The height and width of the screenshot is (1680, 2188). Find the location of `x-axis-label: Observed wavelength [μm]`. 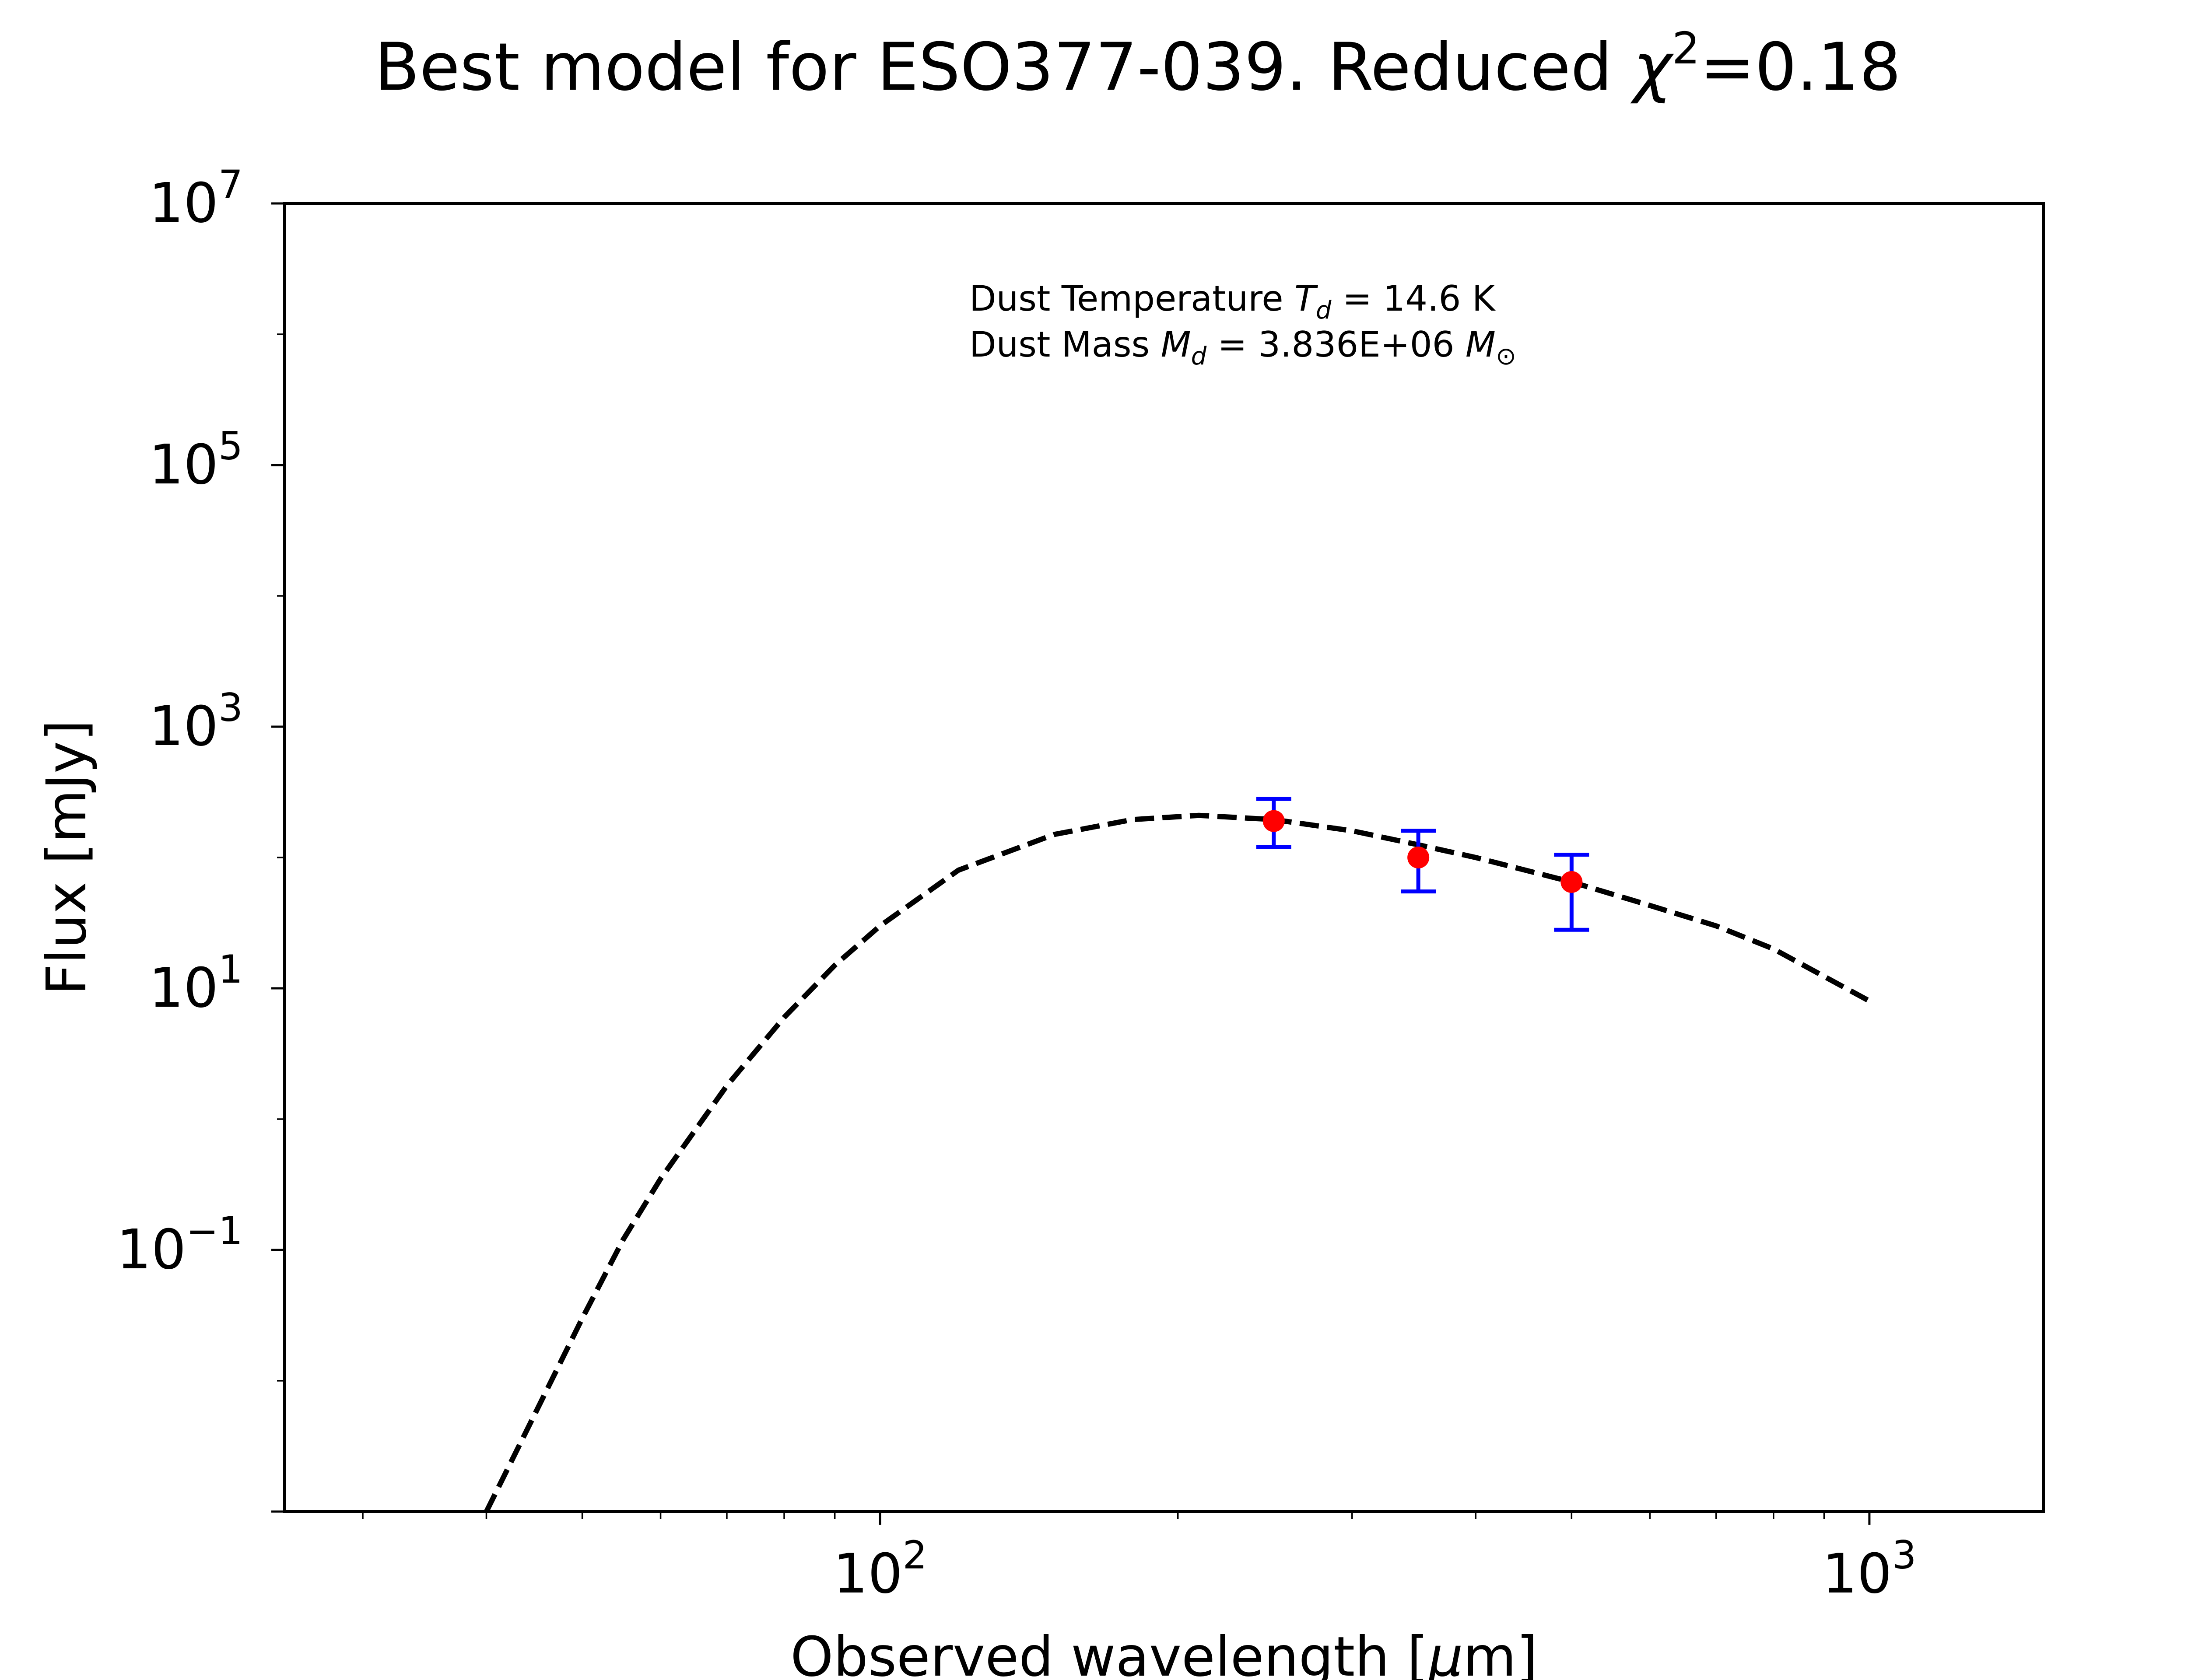

x-axis-label: Observed wavelength [μm] is located at coordinates (1164, 1652).